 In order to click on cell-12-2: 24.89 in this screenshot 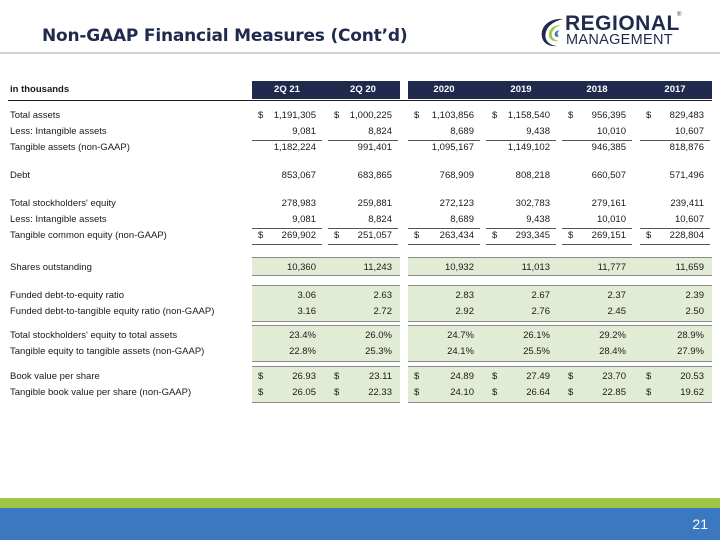, I will do `click(462, 376)`.